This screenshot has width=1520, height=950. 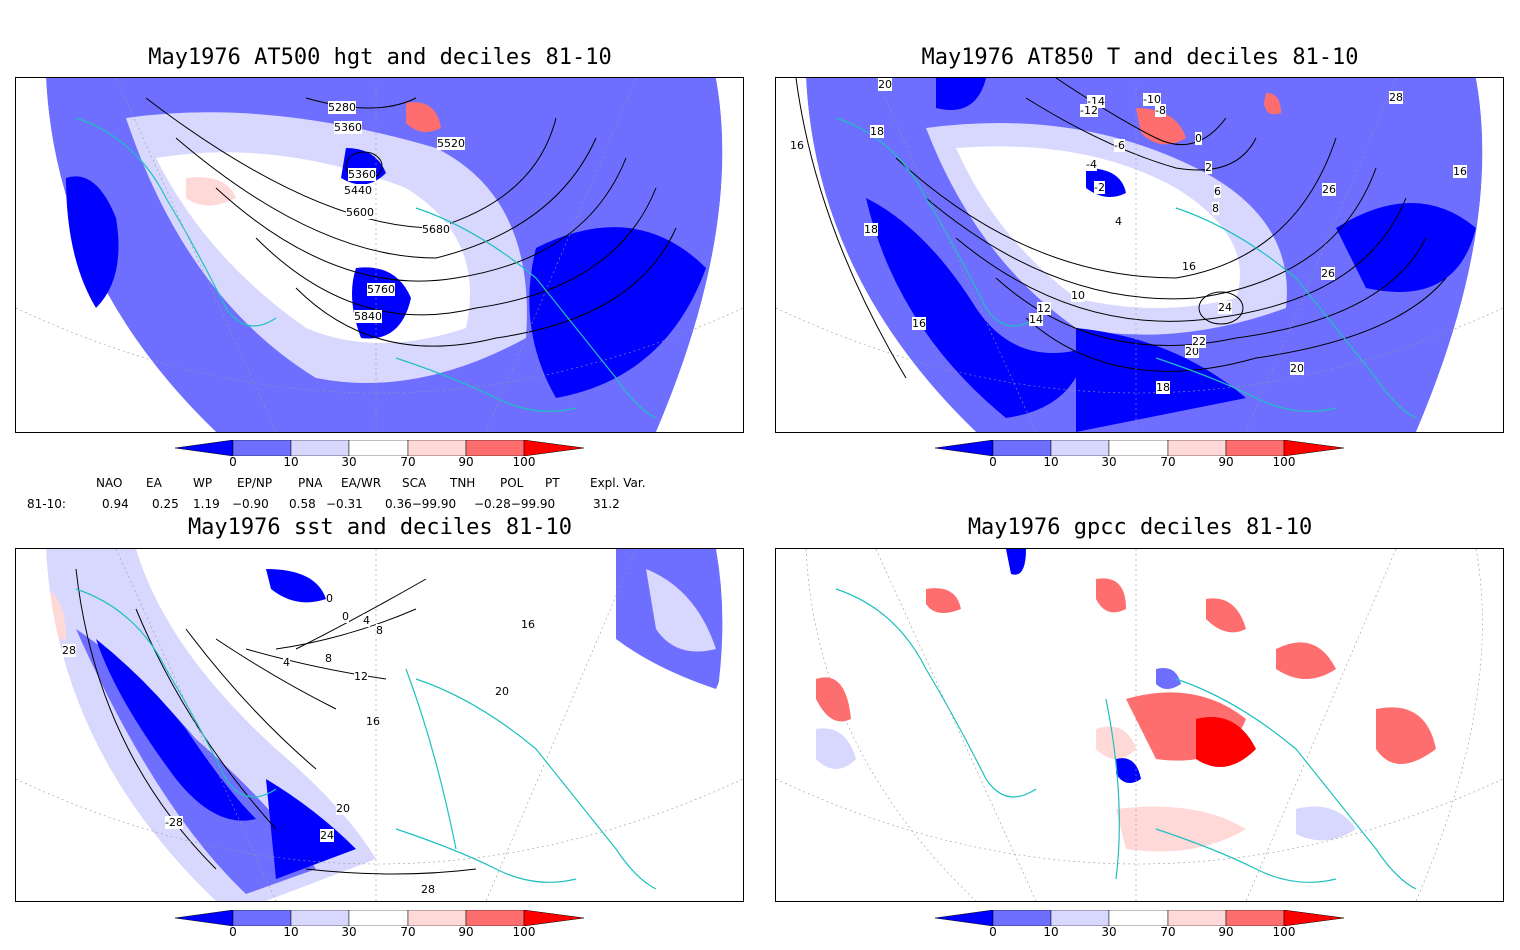 I want to click on index-header: WP, so click(x=203, y=483).